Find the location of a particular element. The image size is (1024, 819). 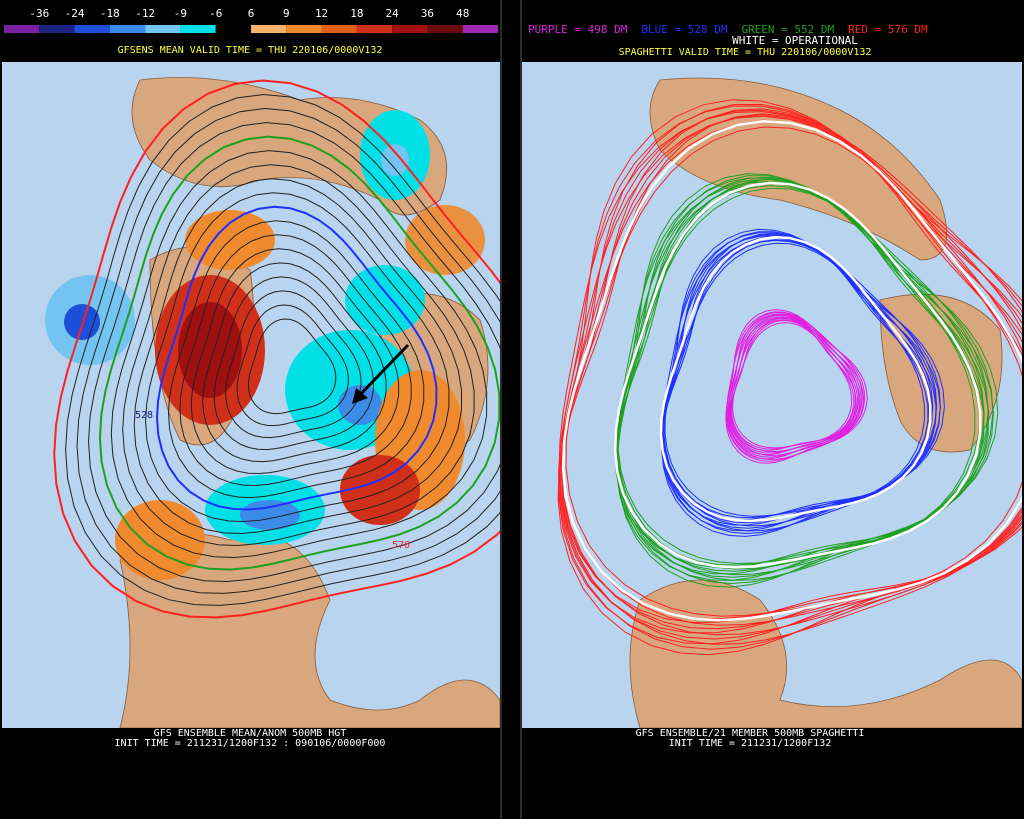

colorbar-label: 18 is located at coordinates (356, 13).